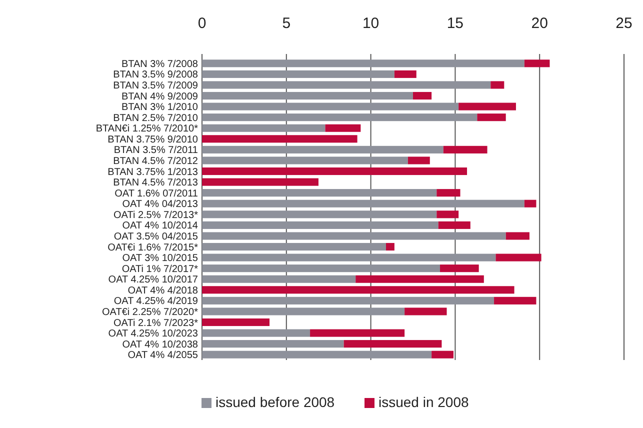 Image resolution: width=643 pixels, height=428 pixels. Describe the element at coordinates (155, 161) in the screenshot. I see `y-tick-label: BTAN 4.5% 7/2012` at that location.